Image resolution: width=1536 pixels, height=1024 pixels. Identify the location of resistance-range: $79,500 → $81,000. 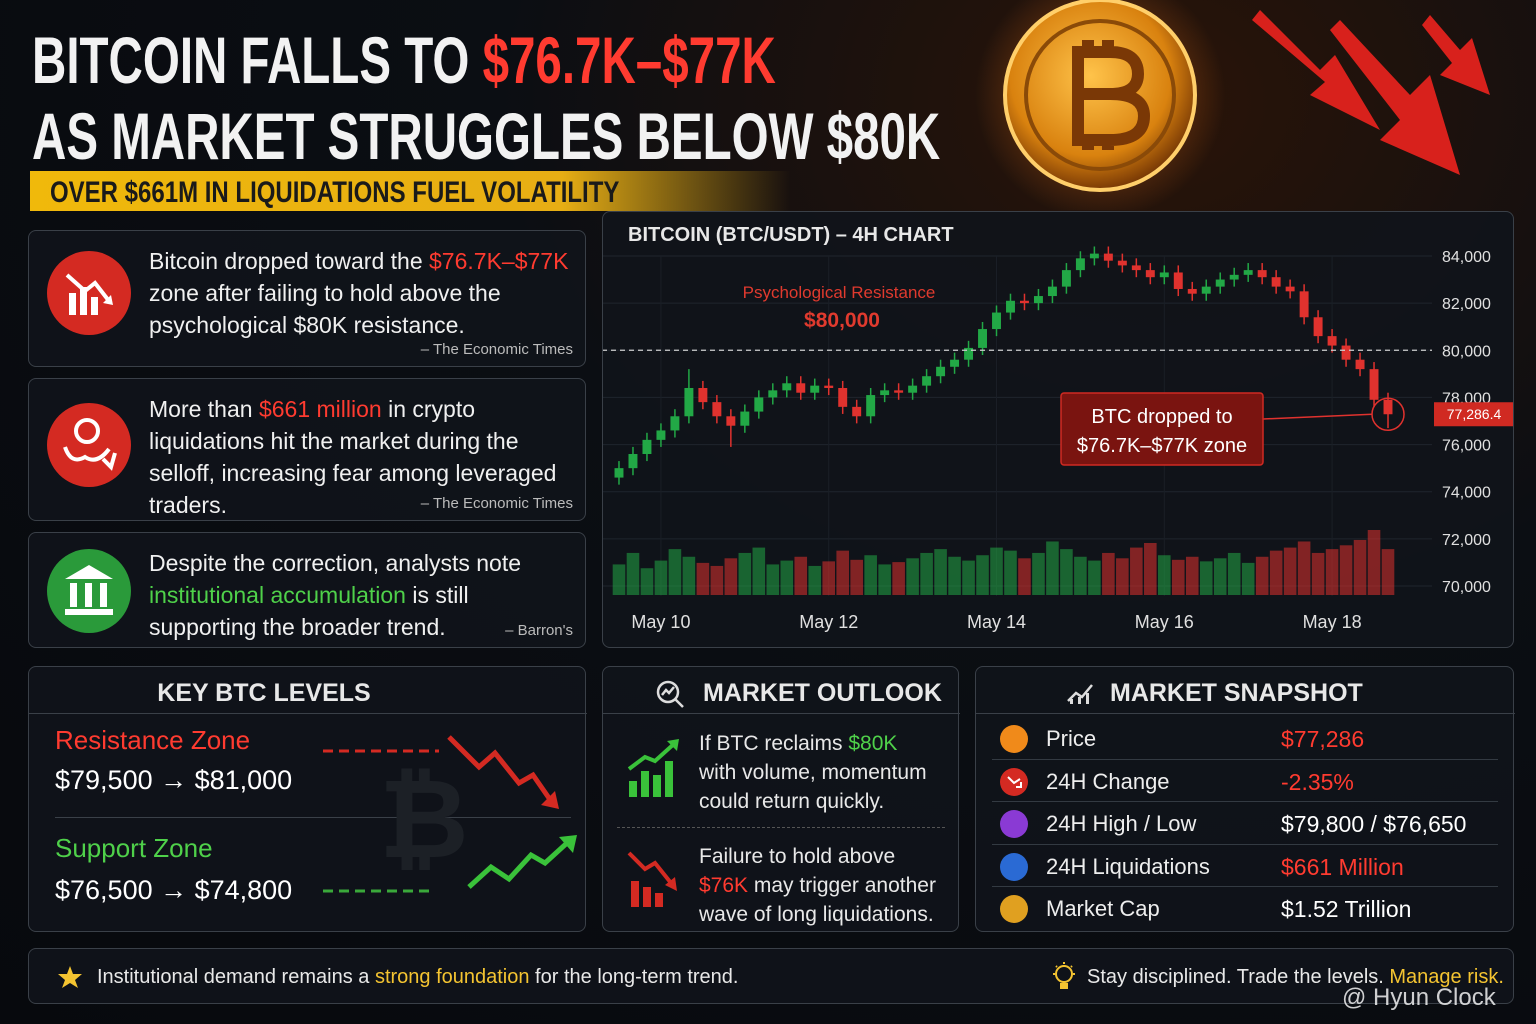
(174, 780).